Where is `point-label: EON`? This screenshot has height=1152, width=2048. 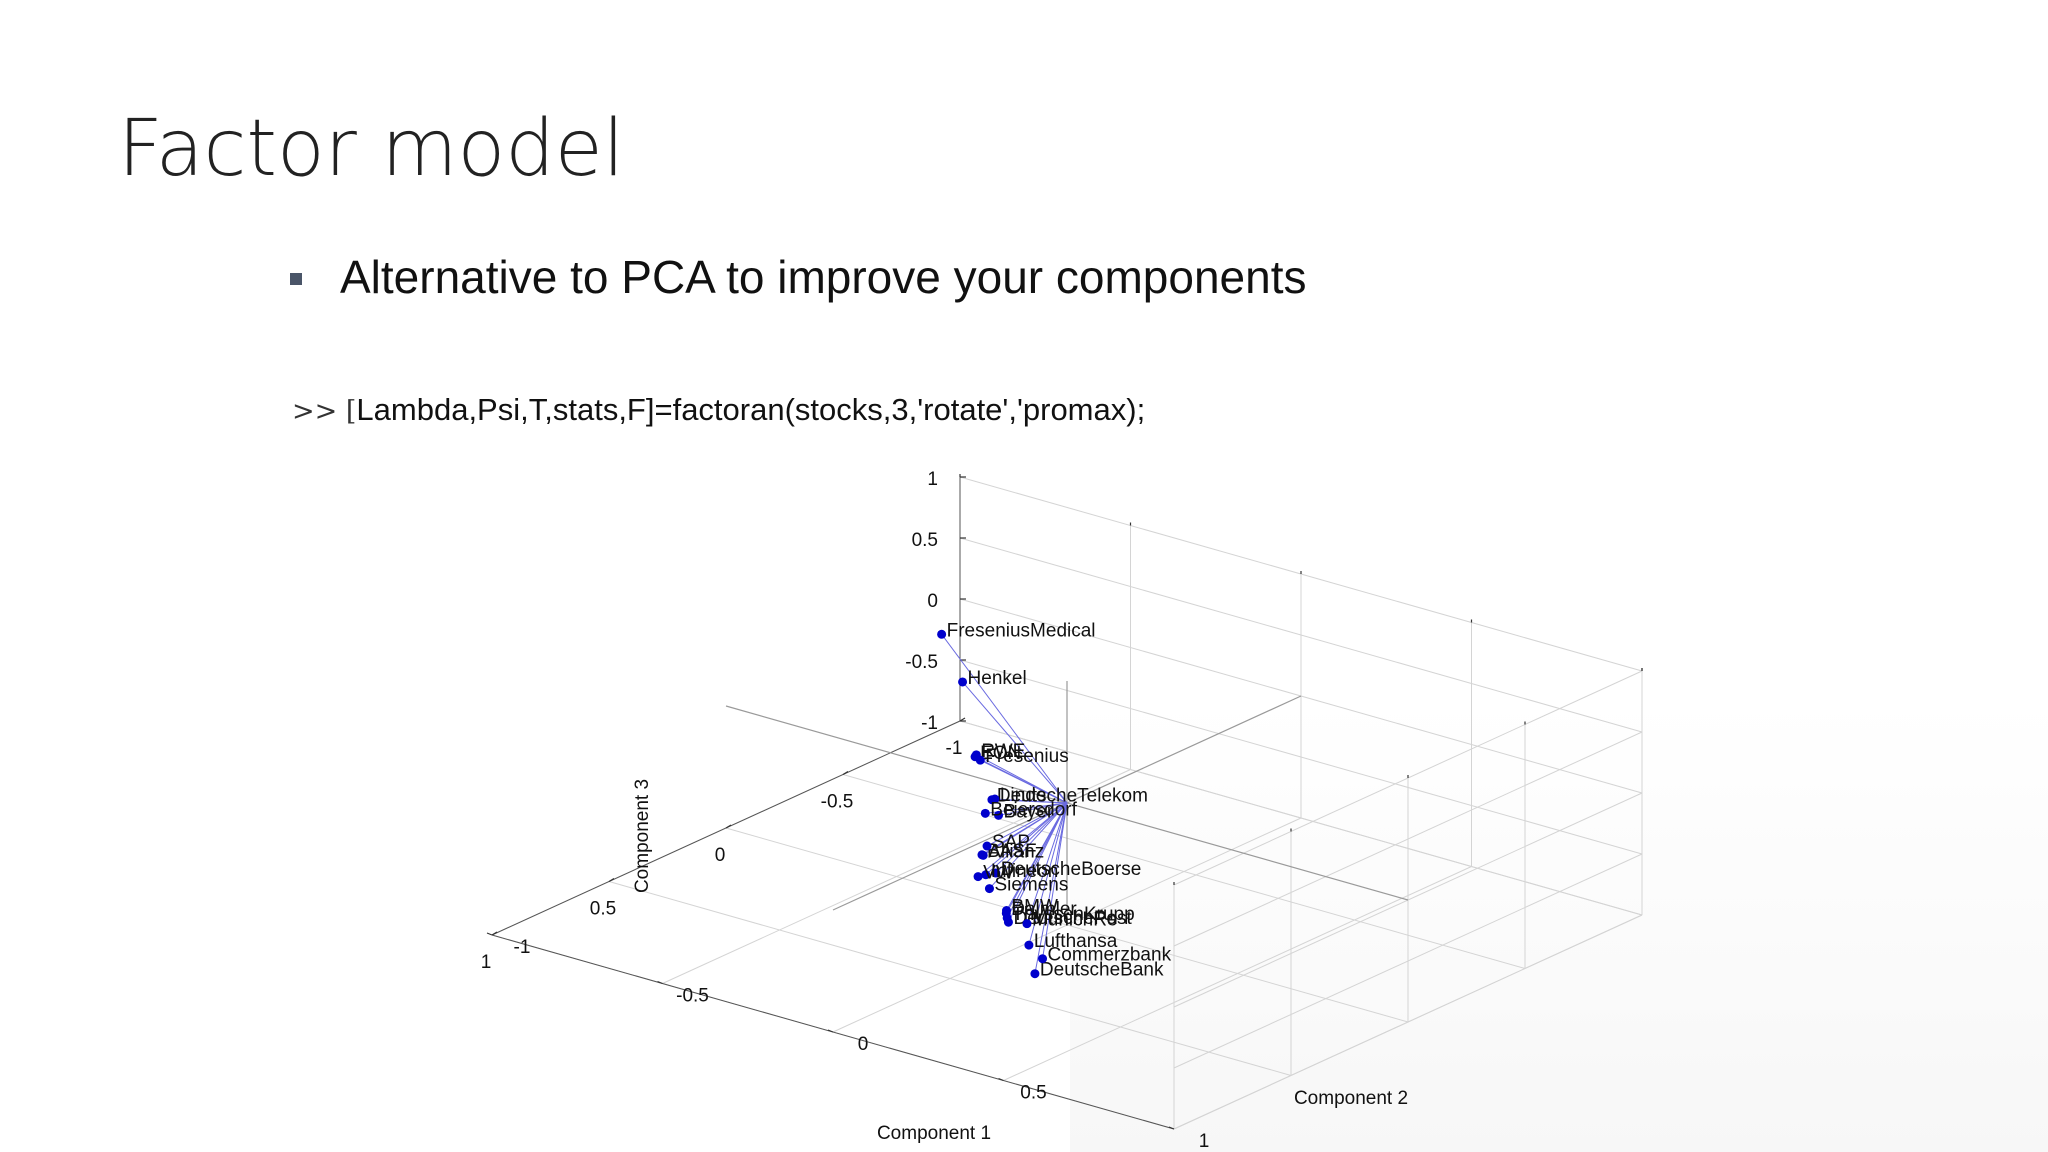 point-label: EON is located at coordinates (1000, 753).